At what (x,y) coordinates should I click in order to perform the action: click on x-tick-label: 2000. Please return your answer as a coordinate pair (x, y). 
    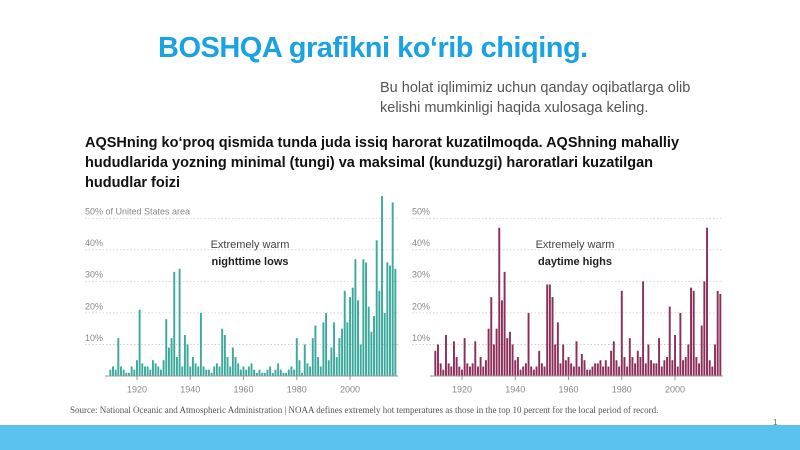
    Looking at the image, I should click on (675, 389).